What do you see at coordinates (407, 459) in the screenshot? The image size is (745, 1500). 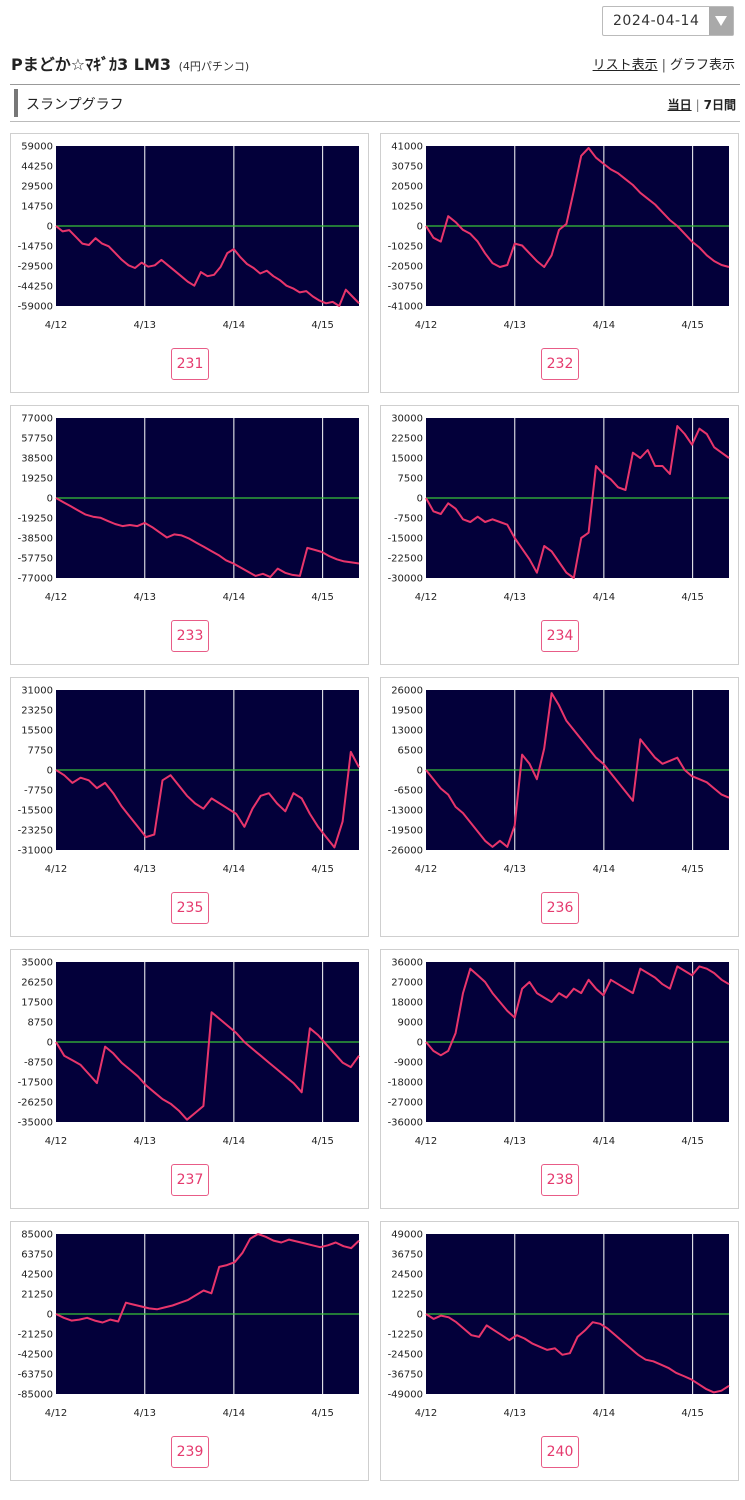 I see `y-tick-label: 15000` at bounding box center [407, 459].